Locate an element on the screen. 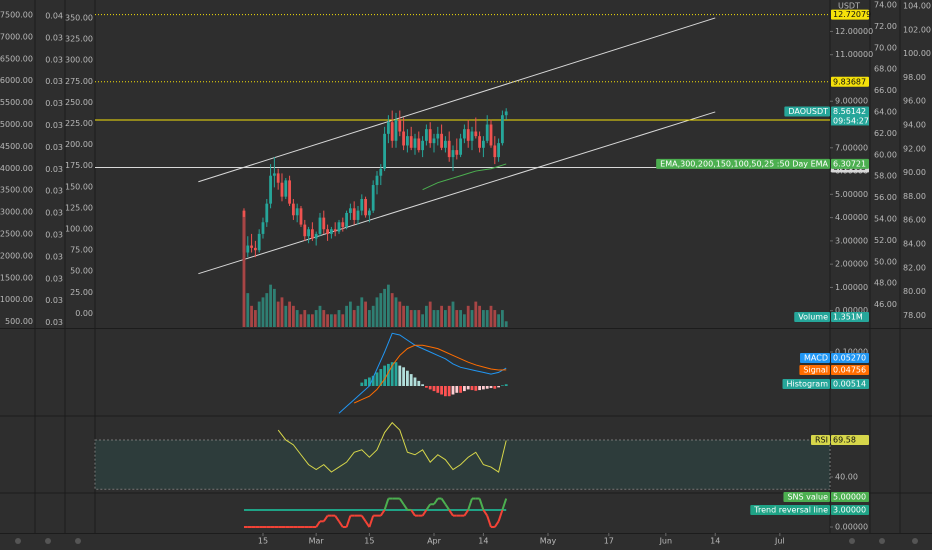  y-tick-label: 5.00000 is located at coordinates (851, 194).